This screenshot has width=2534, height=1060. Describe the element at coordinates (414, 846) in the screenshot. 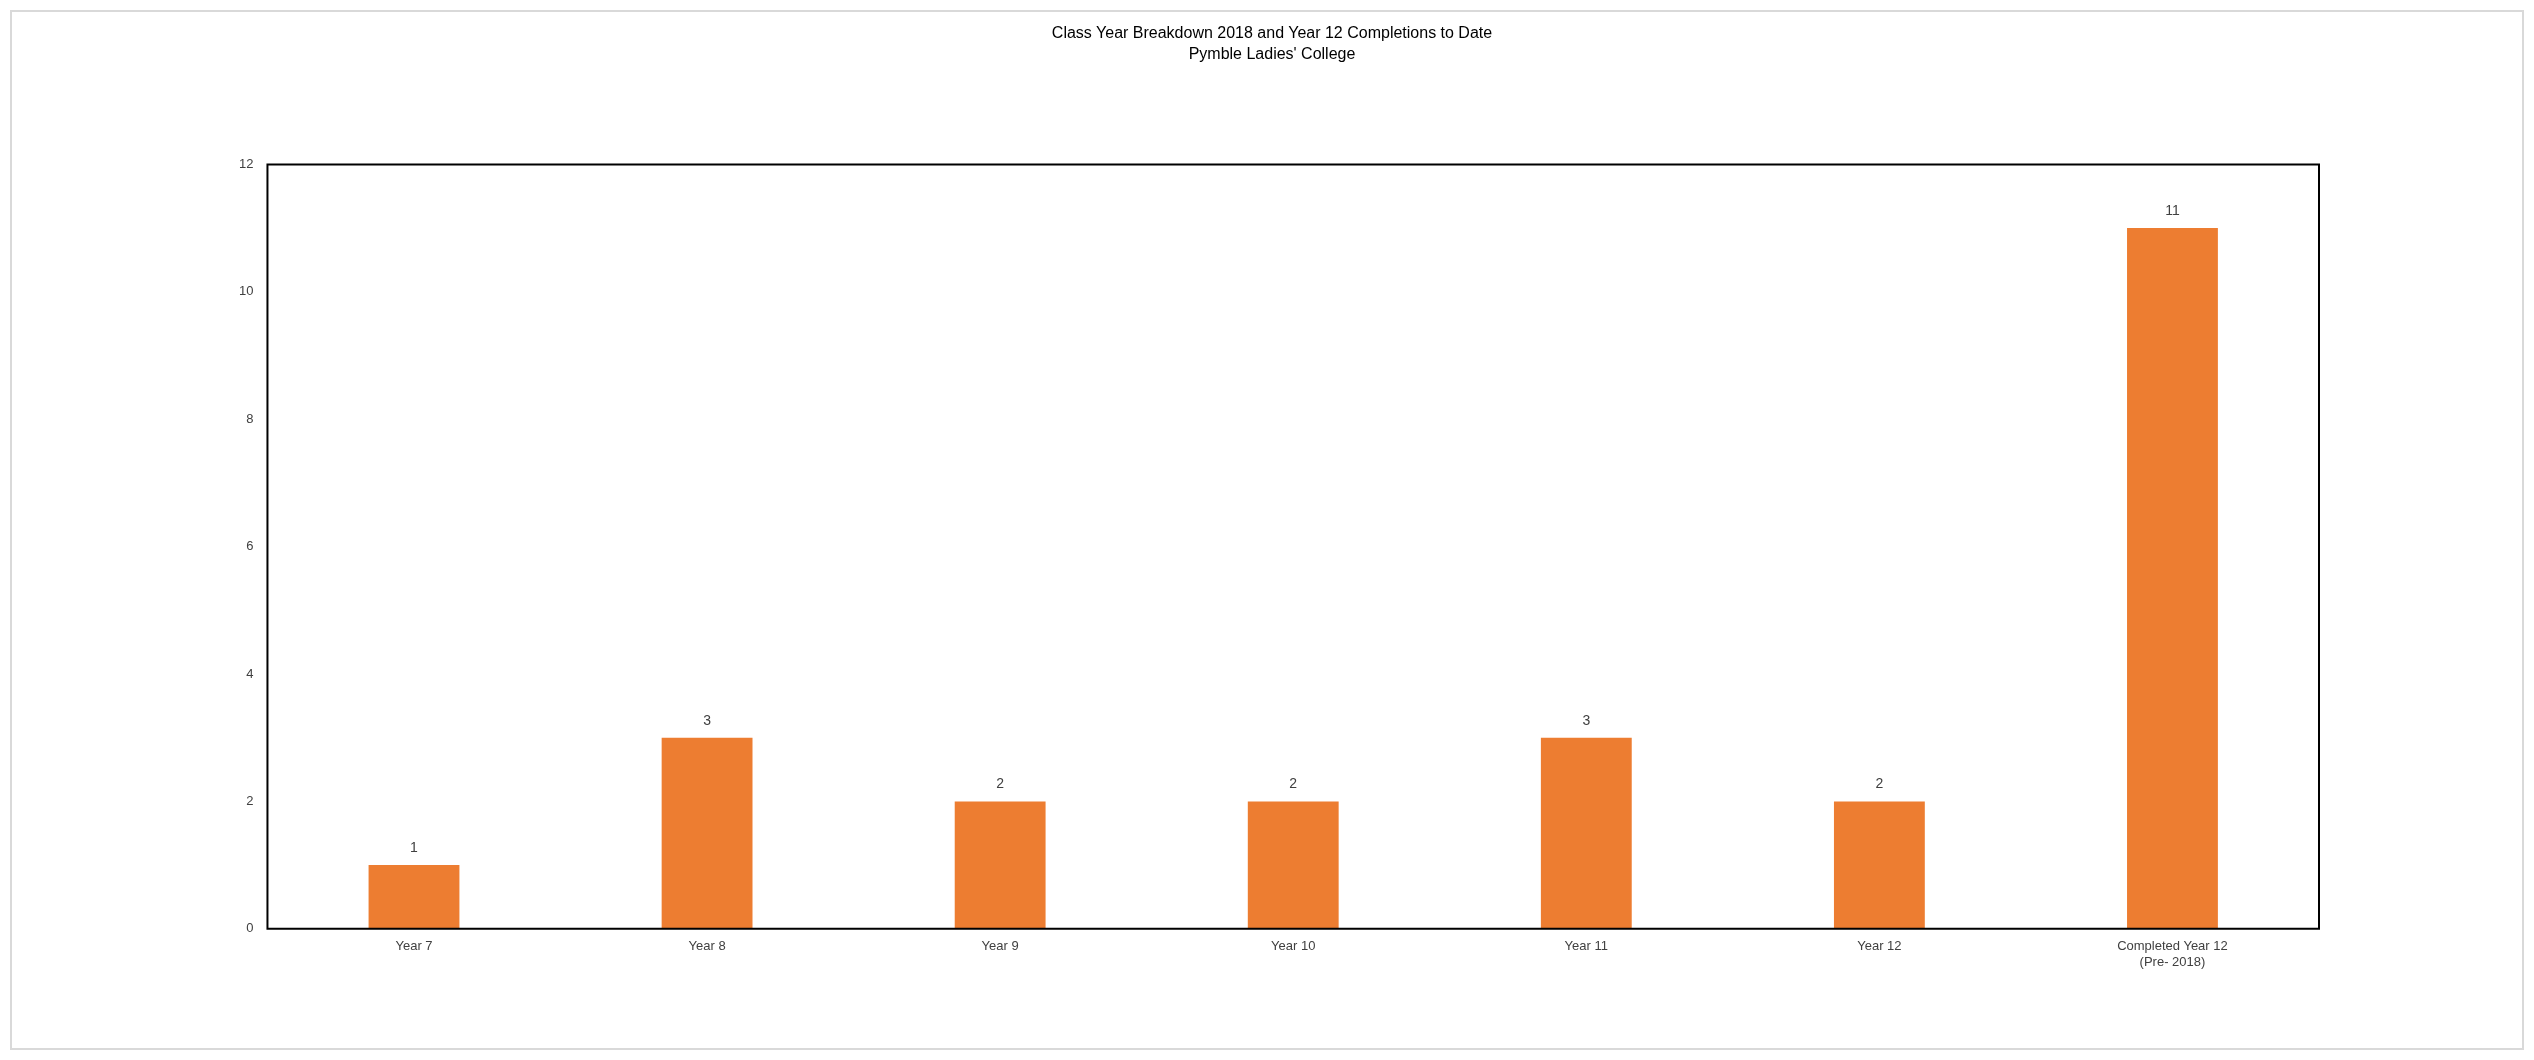

I see `data-label: 1` at that location.